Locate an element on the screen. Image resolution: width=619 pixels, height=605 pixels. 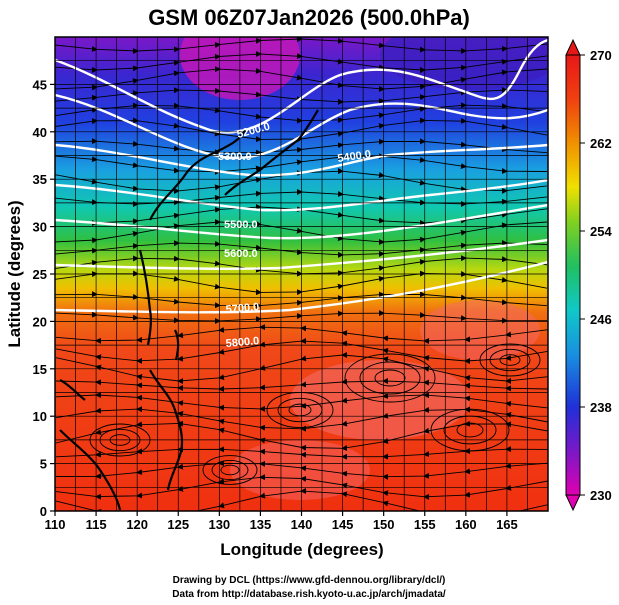
contour-label-5300: 5300.0 is located at coordinates (235, 157).